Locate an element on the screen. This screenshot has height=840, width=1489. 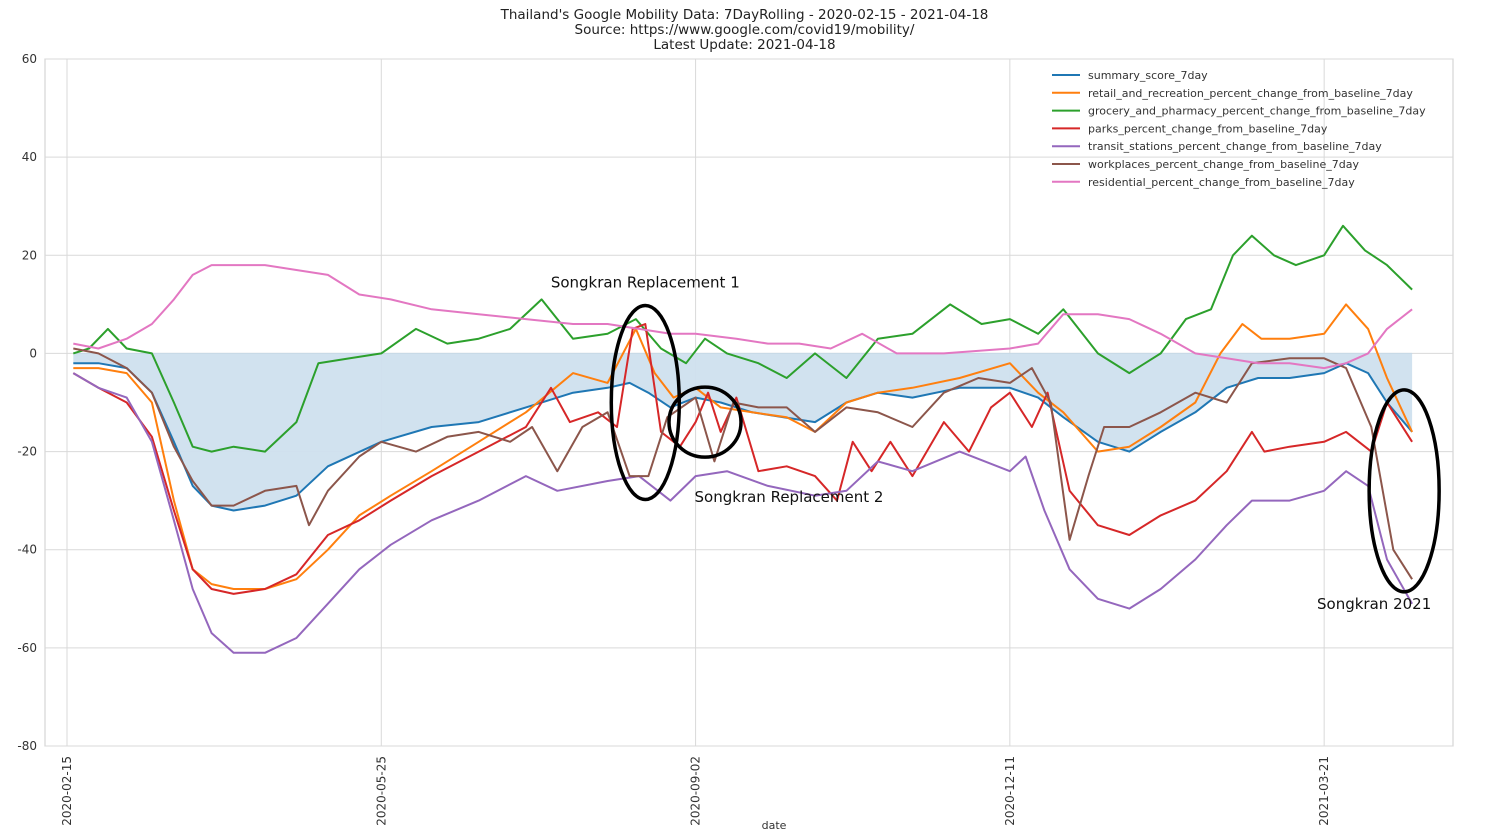
songkran-2021-label: Songkran 2021 is located at coordinates (1374, 604).